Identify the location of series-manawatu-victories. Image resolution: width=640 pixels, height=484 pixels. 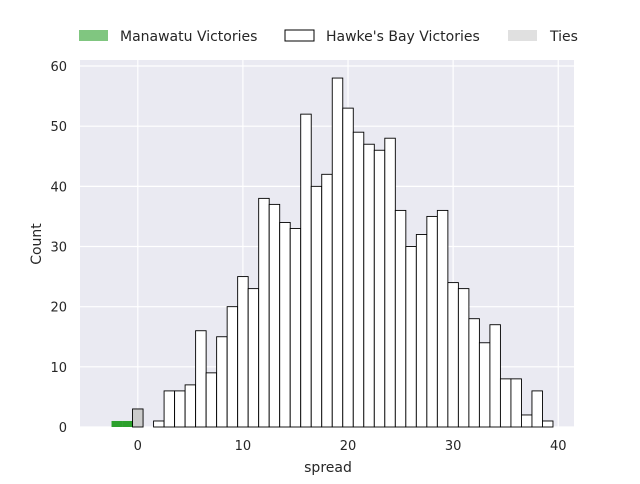
(122, 423).